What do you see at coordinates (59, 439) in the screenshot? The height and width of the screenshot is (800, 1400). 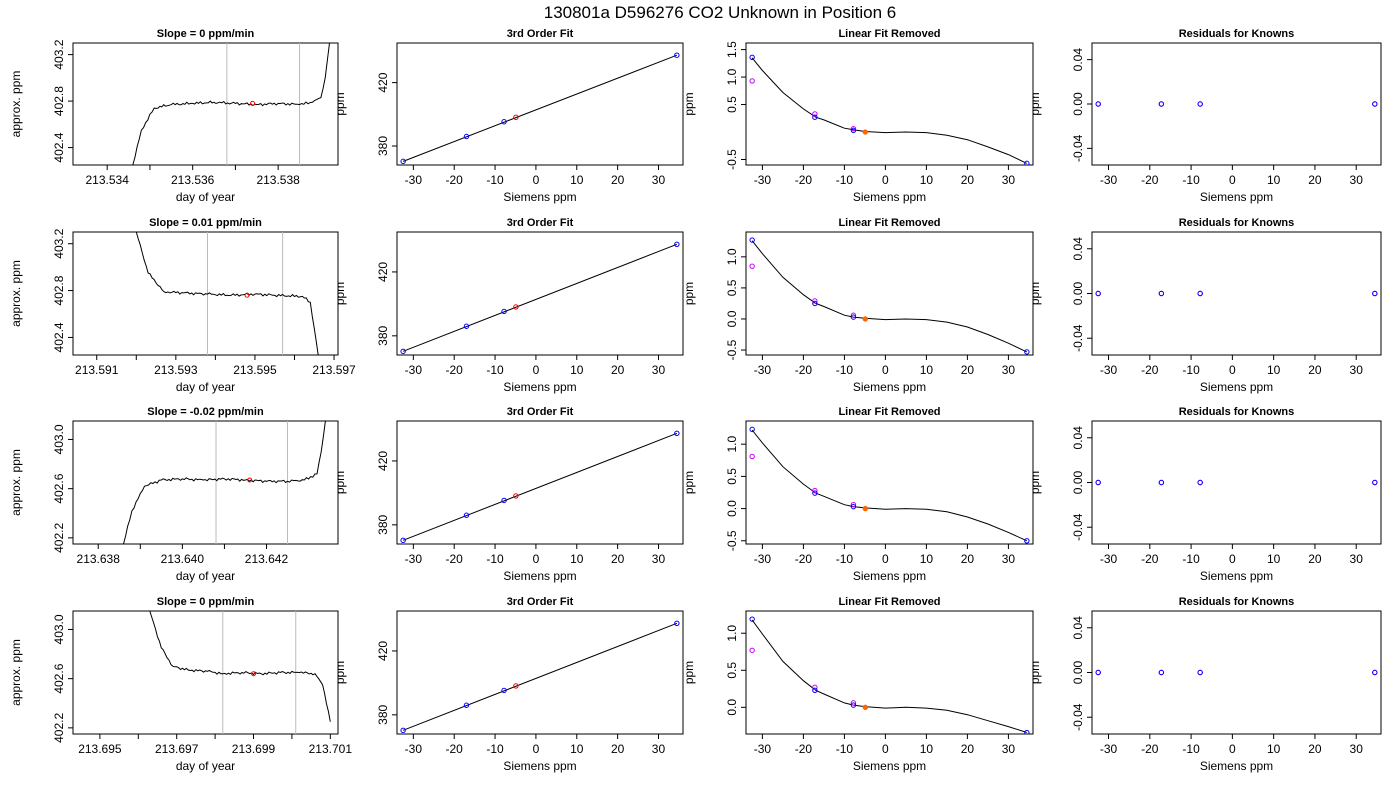 I see `y-tick-label: 403.0` at bounding box center [59, 439].